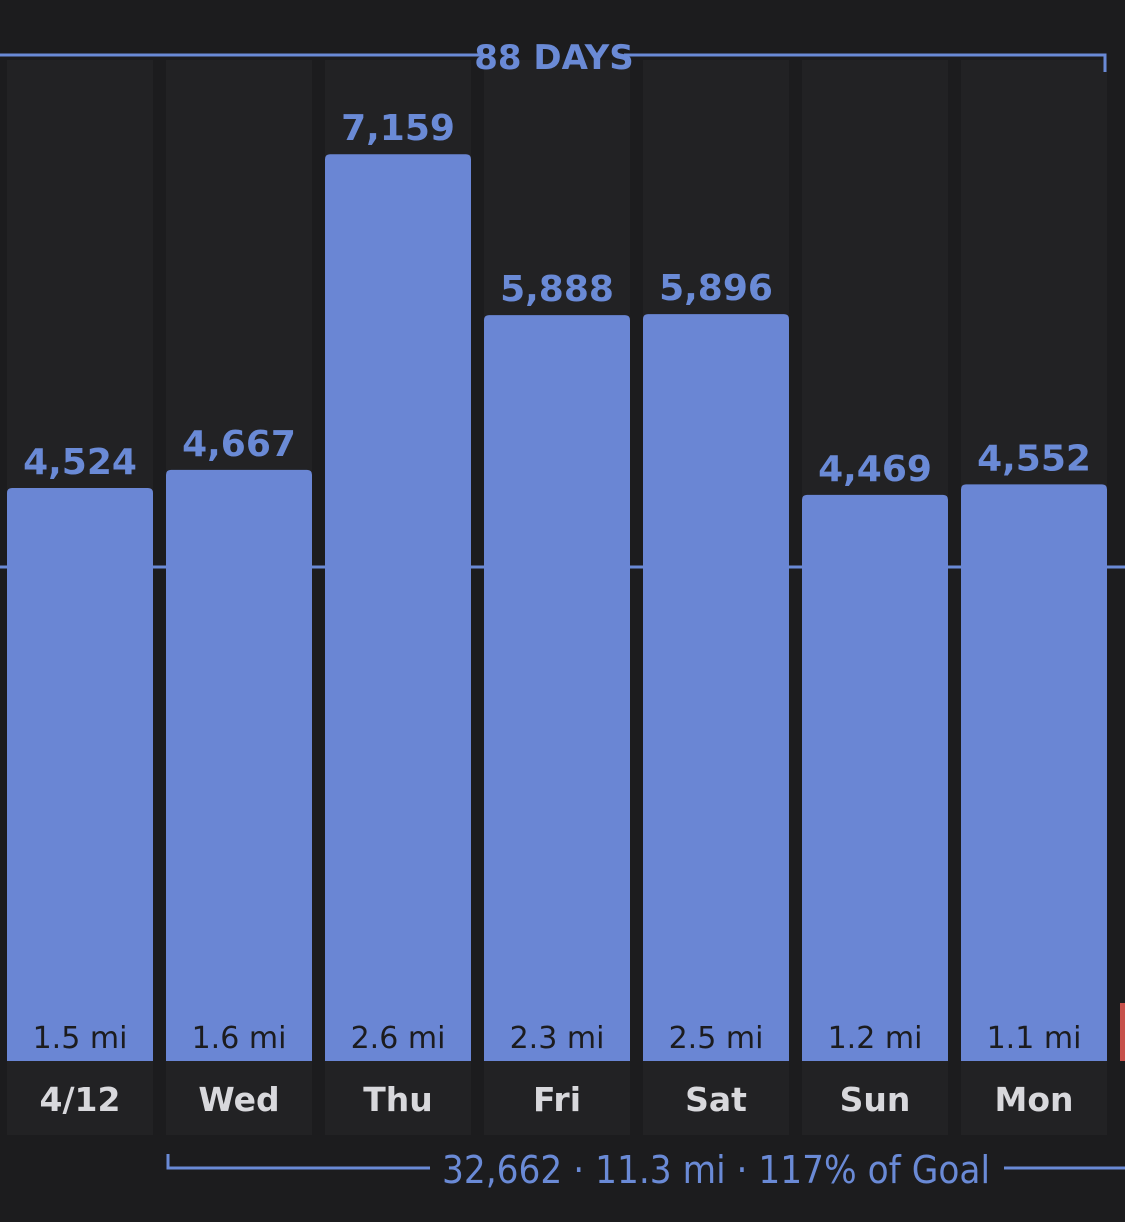  I want to click on bar-value-label-1: 4,667, so click(239, 444).